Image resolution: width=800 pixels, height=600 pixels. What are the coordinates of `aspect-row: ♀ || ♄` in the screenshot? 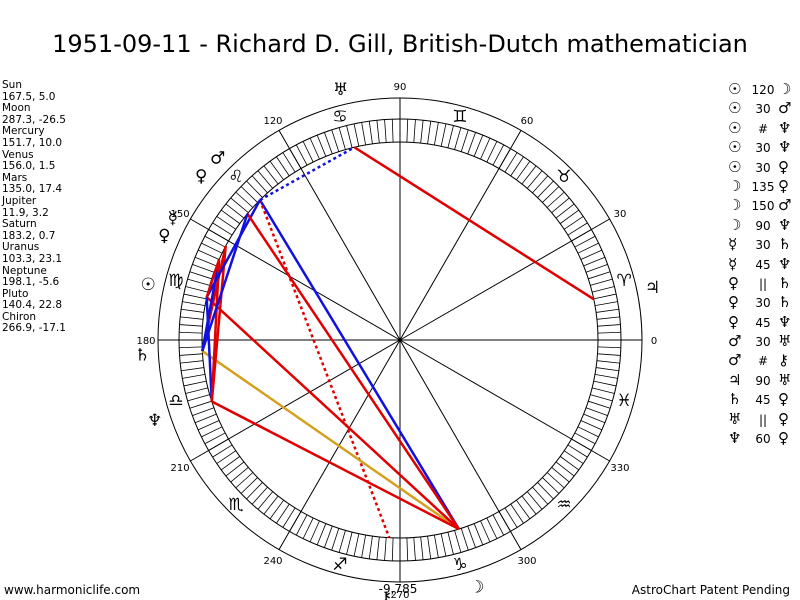 It's located at (759, 283).